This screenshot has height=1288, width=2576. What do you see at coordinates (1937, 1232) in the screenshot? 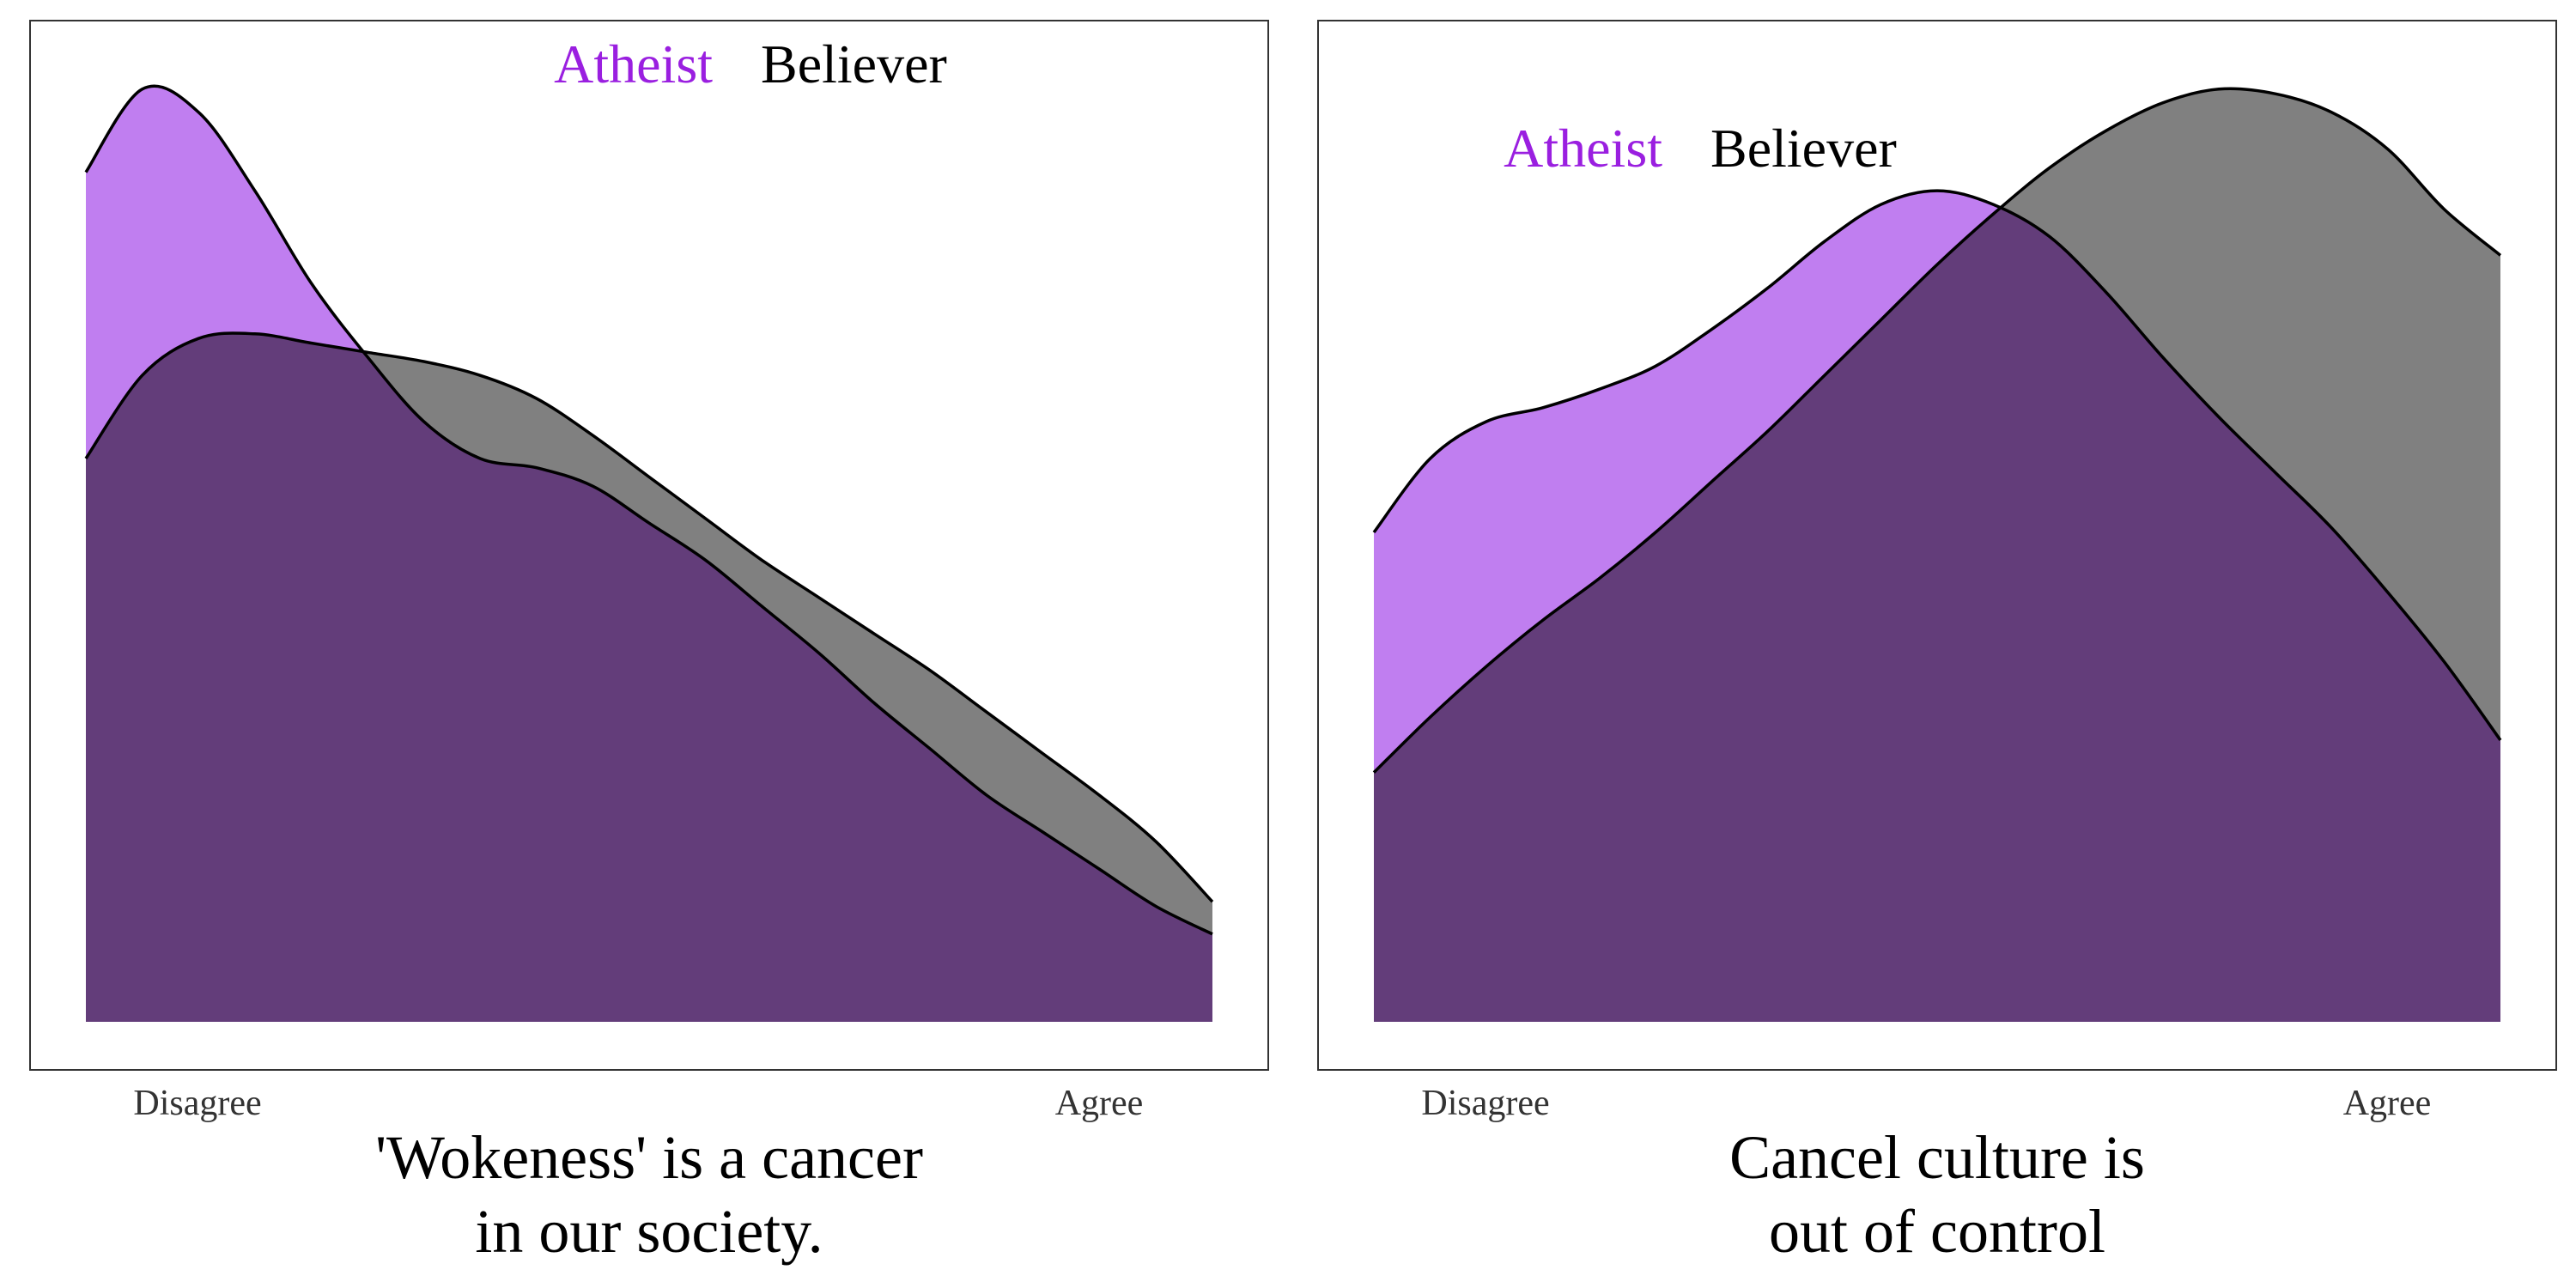
I see `panel-2-title-line-2: out of control` at bounding box center [1937, 1232].